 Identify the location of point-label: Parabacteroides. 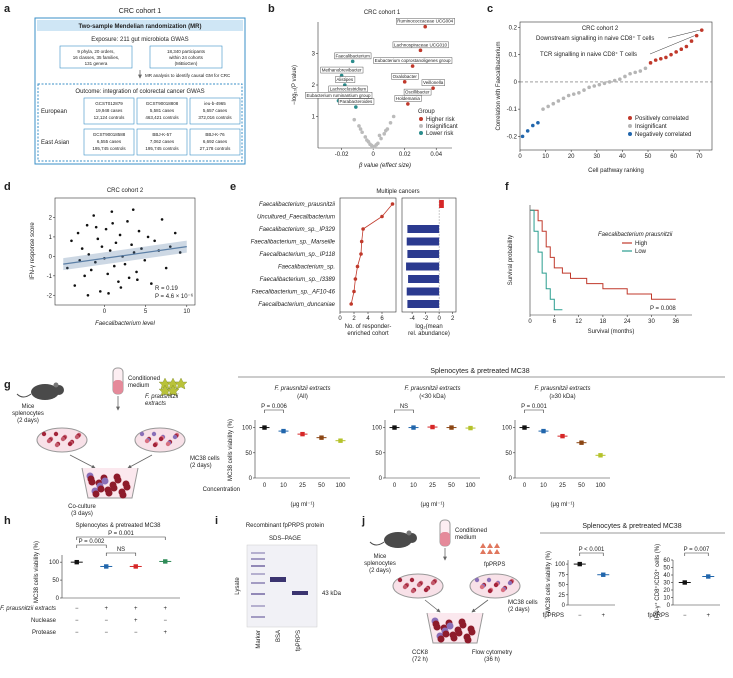
(356, 101).